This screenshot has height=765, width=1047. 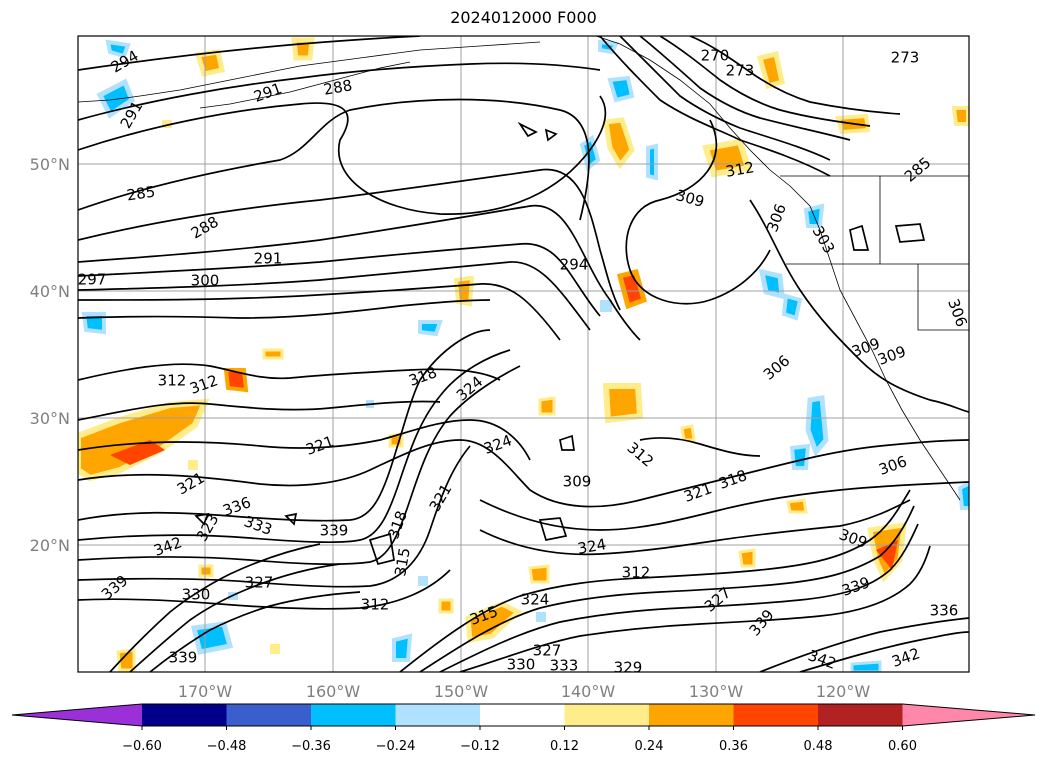 What do you see at coordinates (92, 280) in the screenshot?
I see `contour-label: 297` at bounding box center [92, 280].